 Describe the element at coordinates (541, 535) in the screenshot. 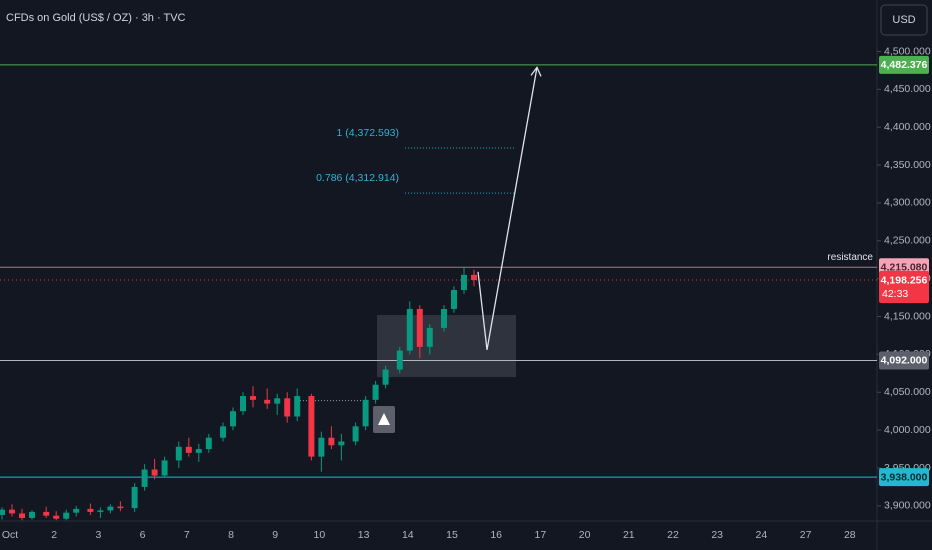

I see `x-tick-label: 17` at that location.